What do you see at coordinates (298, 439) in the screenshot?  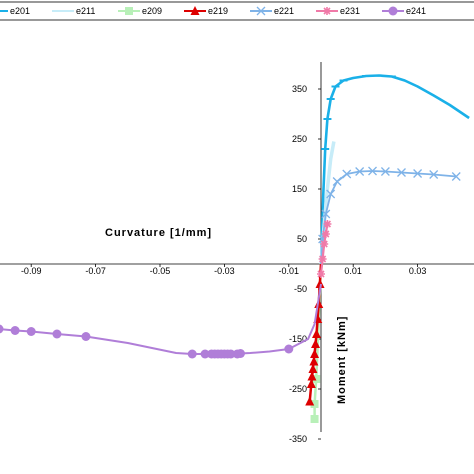 I see `y-tick-label: -350` at bounding box center [298, 439].